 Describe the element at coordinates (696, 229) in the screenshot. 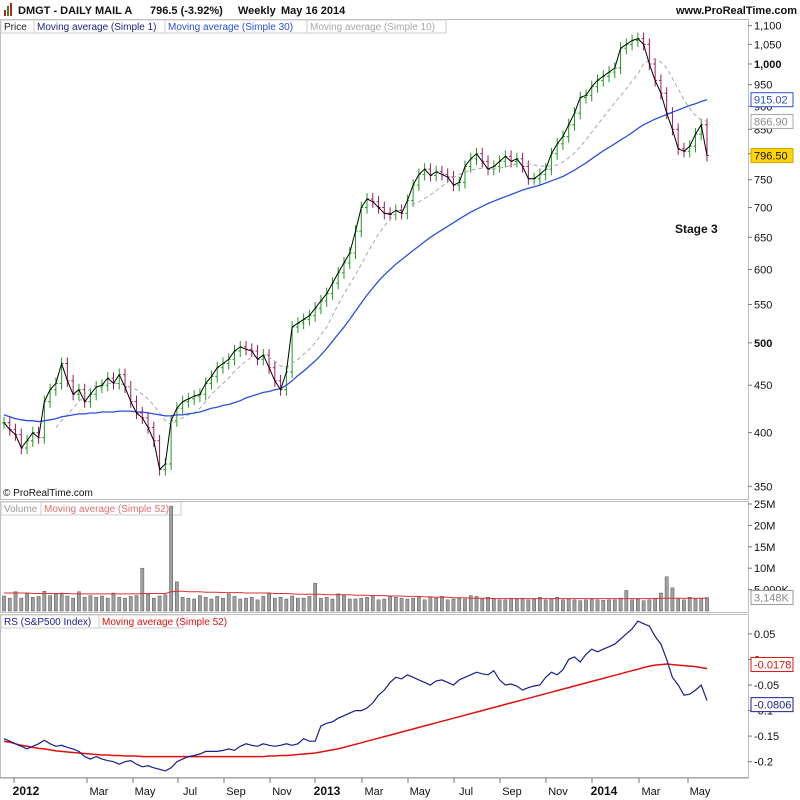

I see `stage-annotation: Stage 3` at that location.